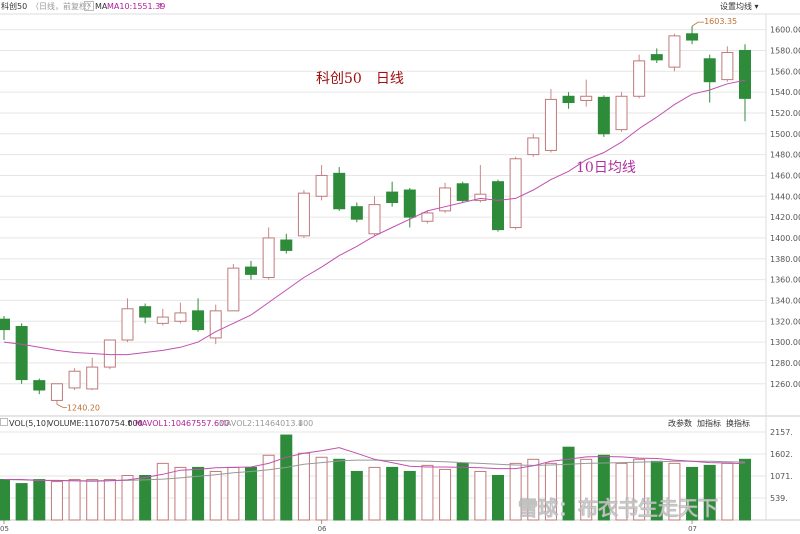  Describe the element at coordinates (29, 423) in the screenshot. I see `vol-label: VOL(5,10)` at that location.